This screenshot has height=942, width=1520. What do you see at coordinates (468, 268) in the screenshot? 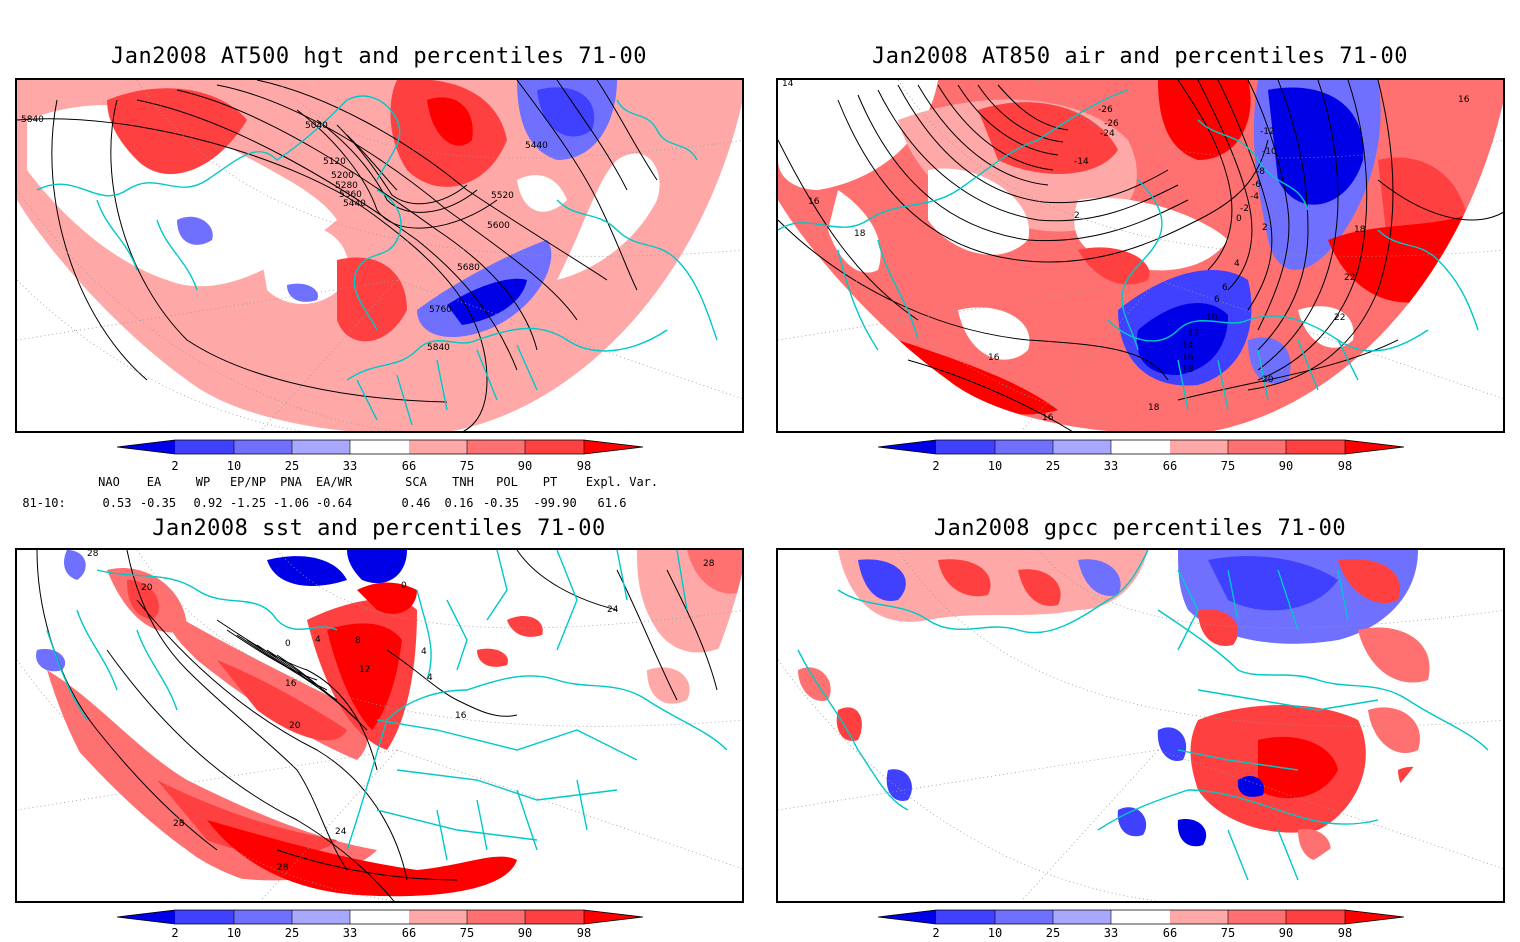
I see `svg-text: 5680` at bounding box center [468, 268].